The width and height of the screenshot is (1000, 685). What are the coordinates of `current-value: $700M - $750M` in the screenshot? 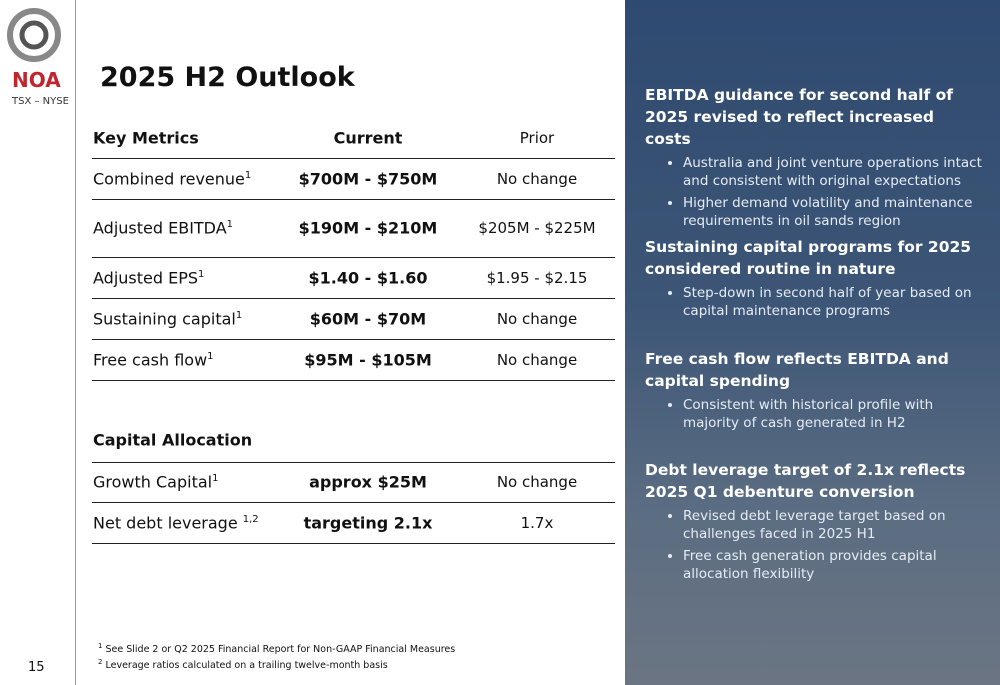 It's located at (368, 178).